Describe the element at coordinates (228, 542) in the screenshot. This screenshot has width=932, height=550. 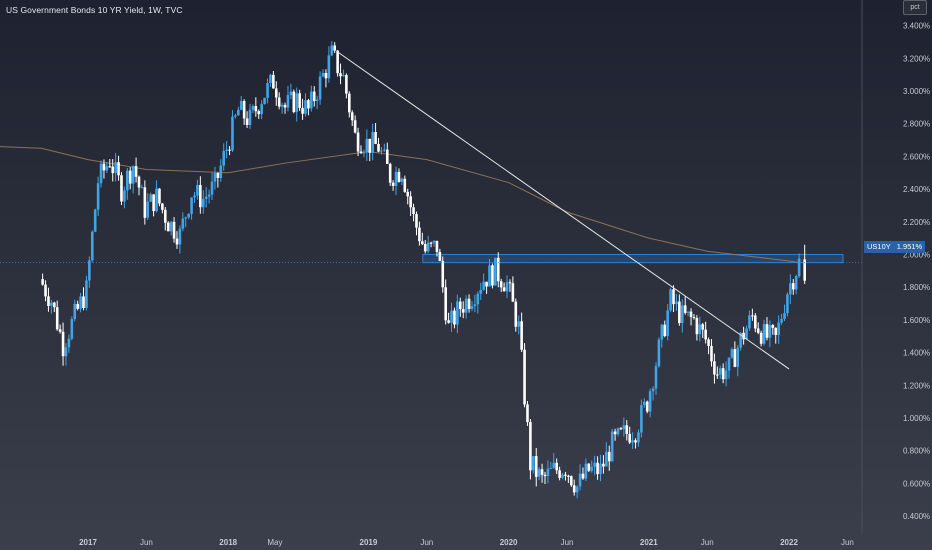
I see `x-tick-label: 2018` at that location.